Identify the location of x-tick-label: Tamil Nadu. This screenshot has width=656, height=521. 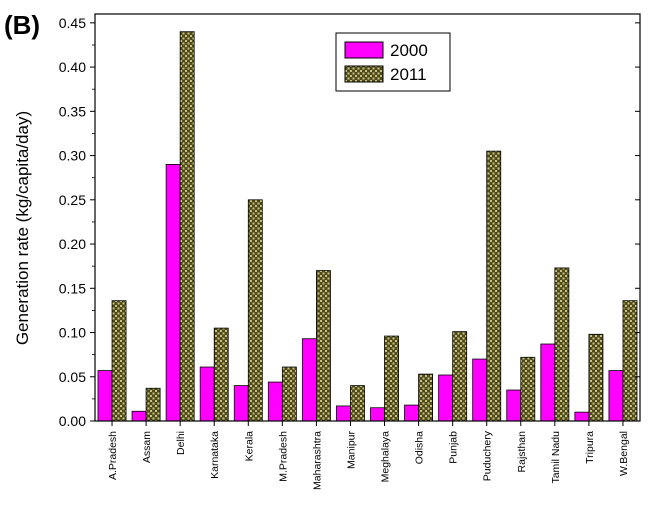
(556, 457).